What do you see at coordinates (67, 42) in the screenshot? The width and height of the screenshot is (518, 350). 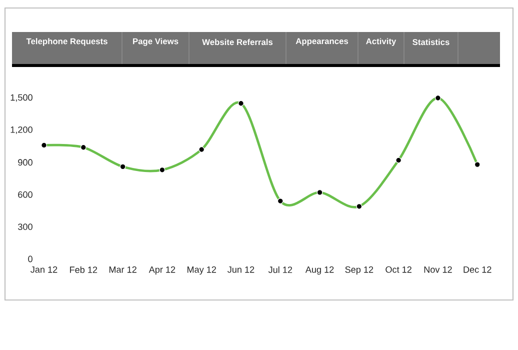 I see `text: Telephone Requests` at bounding box center [67, 42].